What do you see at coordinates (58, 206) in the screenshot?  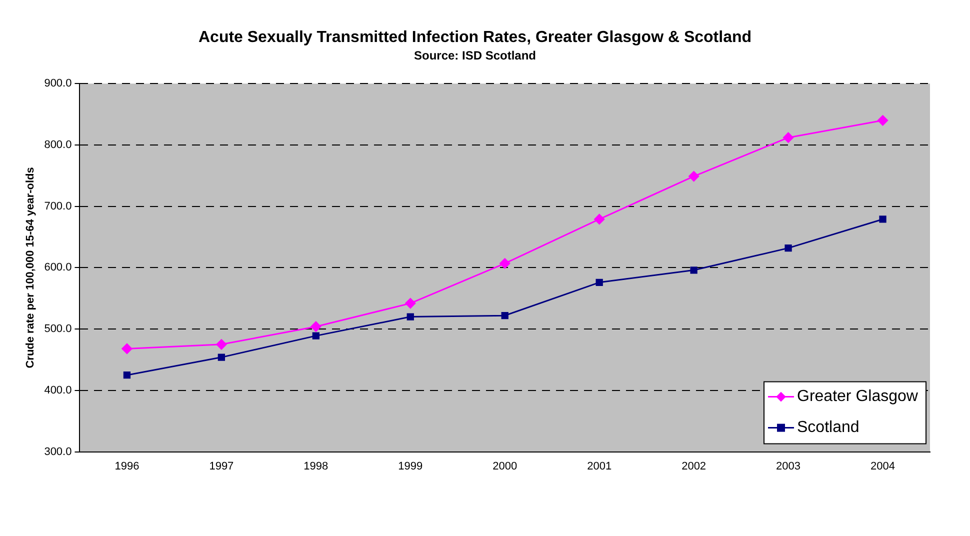 I see `y-tick-label: 700.0` at bounding box center [58, 206].